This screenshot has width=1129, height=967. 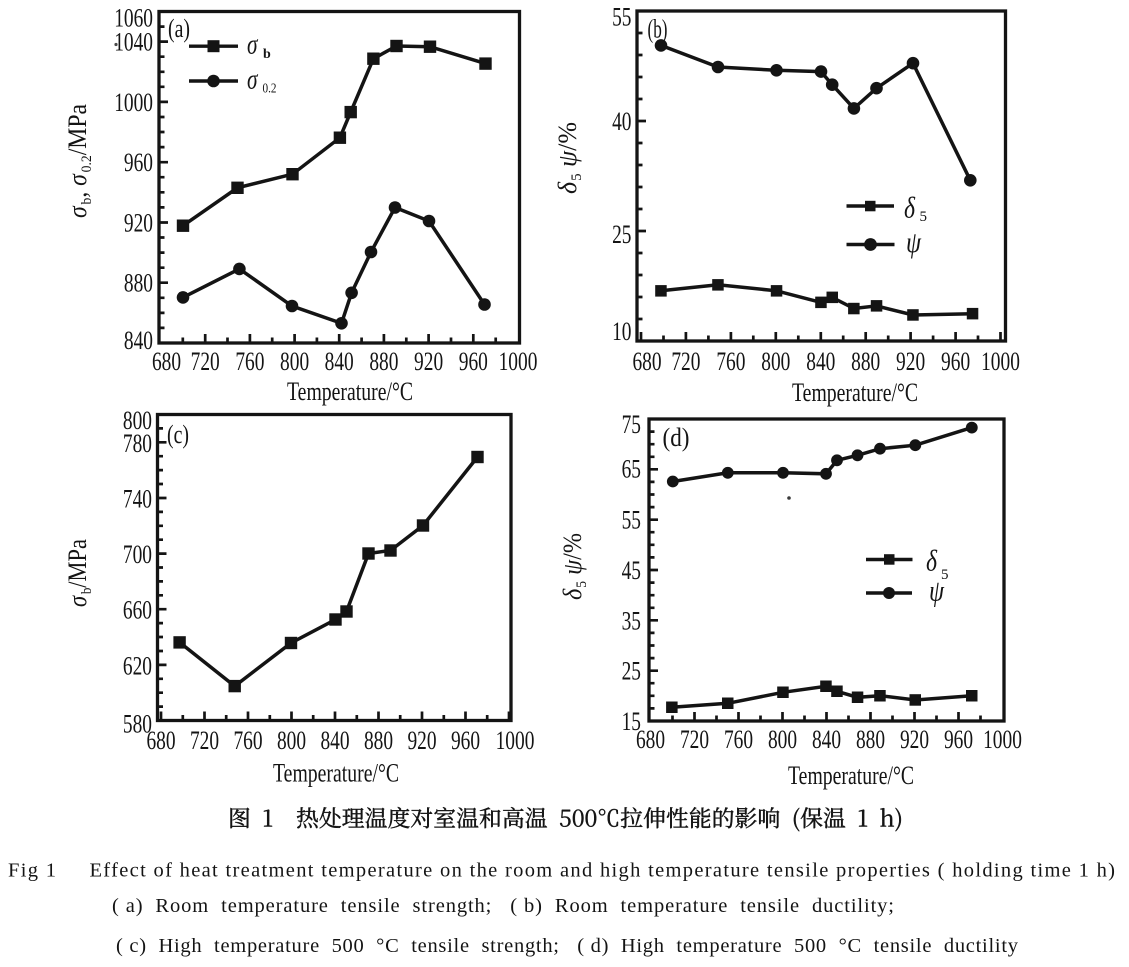 What do you see at coordinates (178, 434) in the screenshot?
I see `svg-text: (c)` at bounding box center [178, 434].